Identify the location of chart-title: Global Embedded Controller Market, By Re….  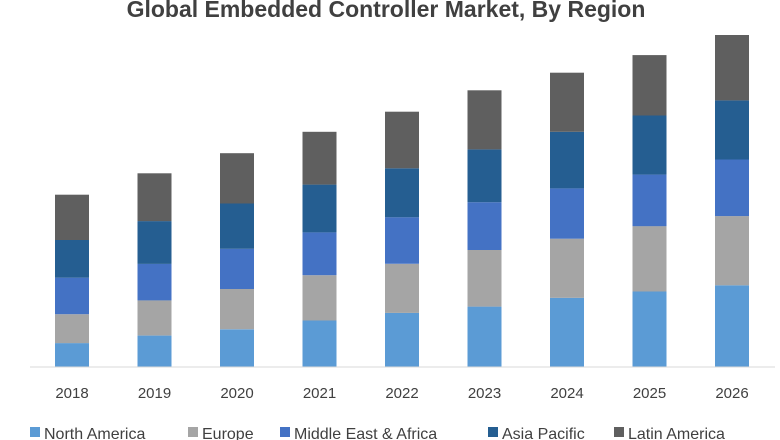
(386, 11).